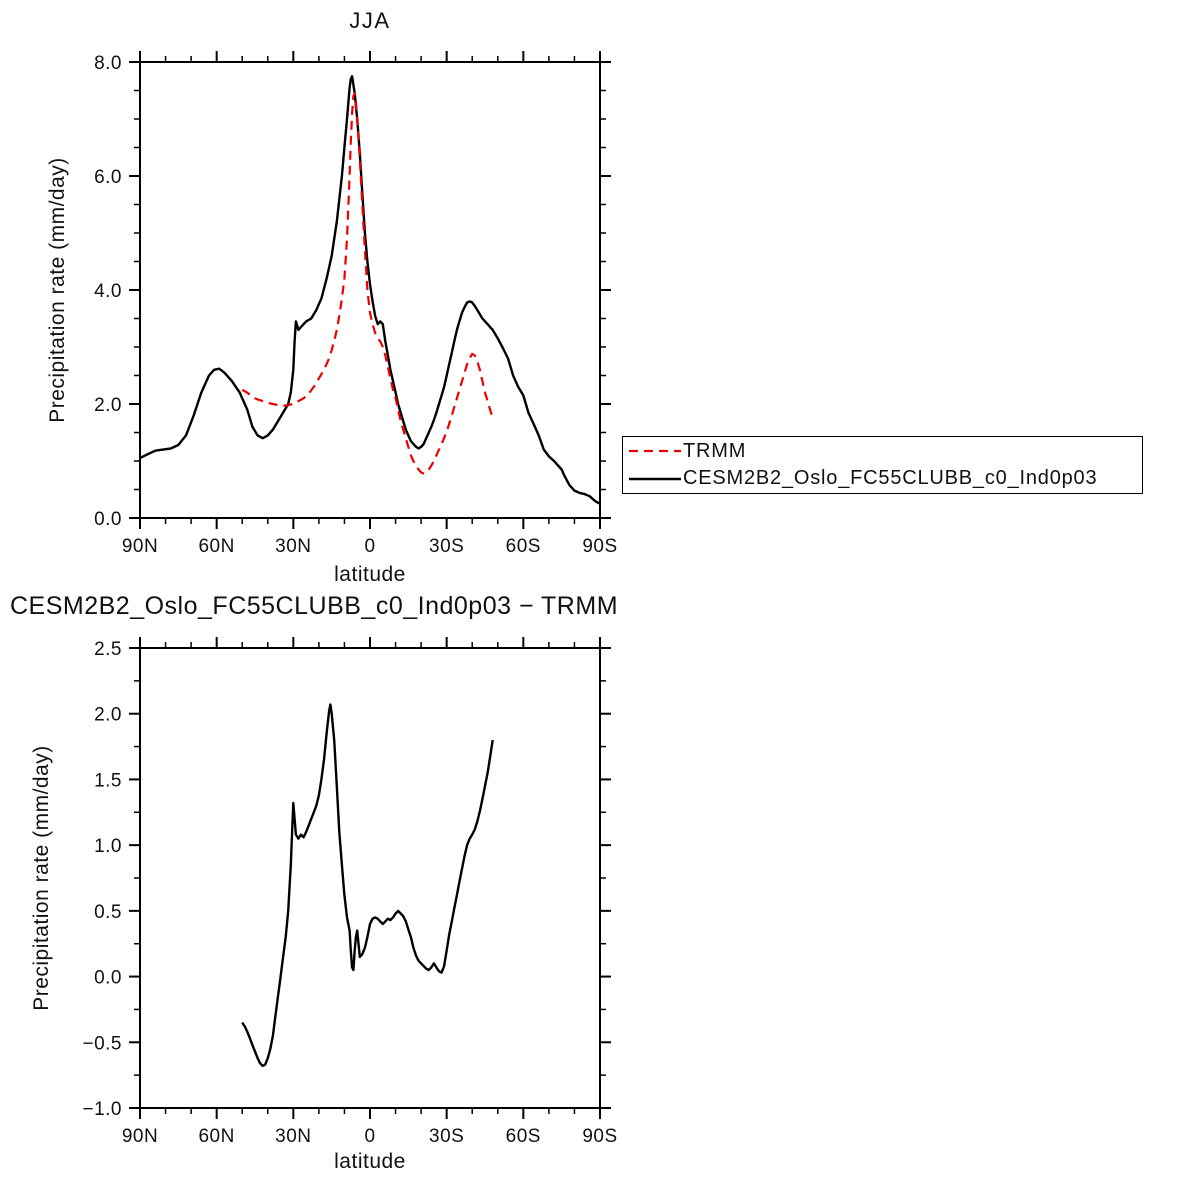  What do you see at coordinates (108, 780) in the screenshot?
I see `y-tick-label: 1.5` at bounding box center [108, 780].